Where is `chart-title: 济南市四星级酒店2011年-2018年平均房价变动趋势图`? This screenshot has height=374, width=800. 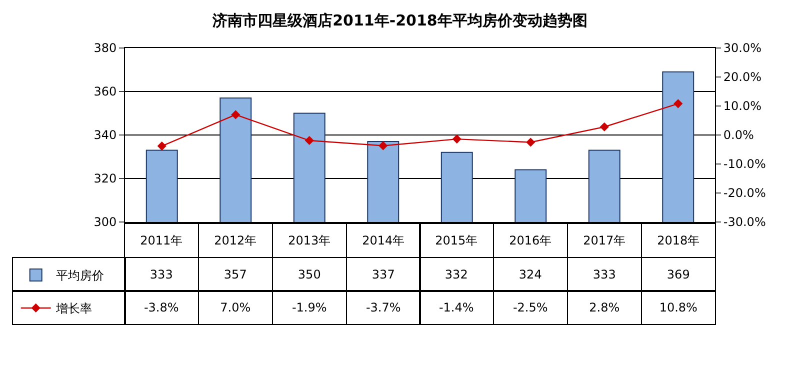
chart-title: 济南市四星级酒店2011年-2018年平均房价变动趋势图 is located at coordinates (400, 20).